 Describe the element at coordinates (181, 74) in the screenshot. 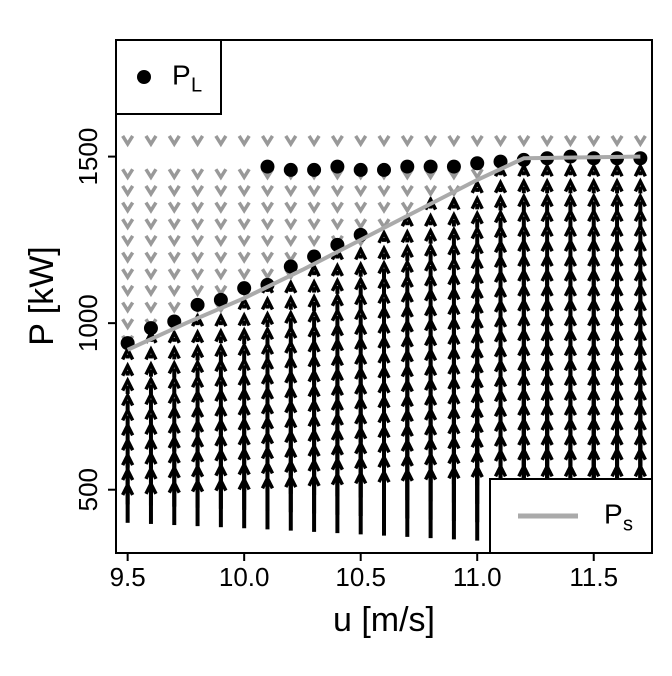

I see `legend-label: P` at that location.